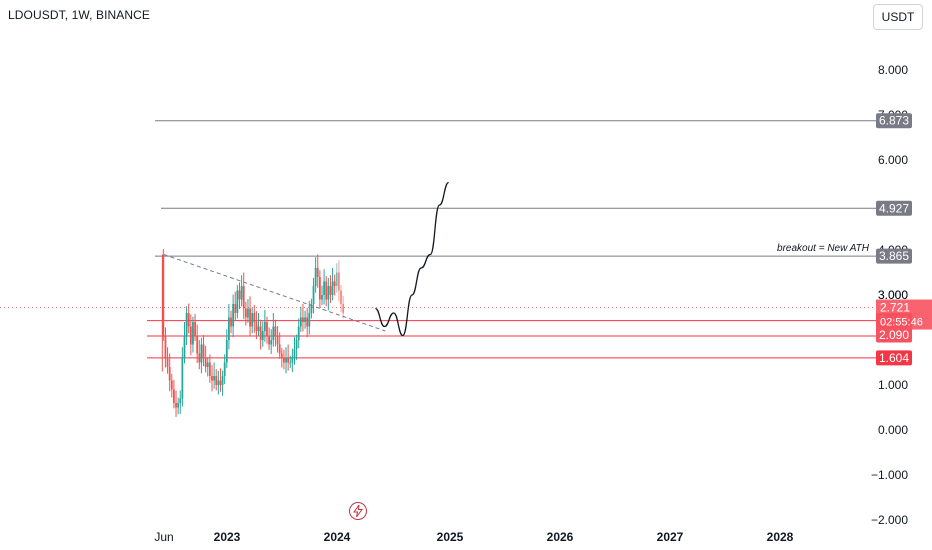 The image size is (932, 550). I want to click on price-badge-3.865-text: 3.865, so click(894, 256).